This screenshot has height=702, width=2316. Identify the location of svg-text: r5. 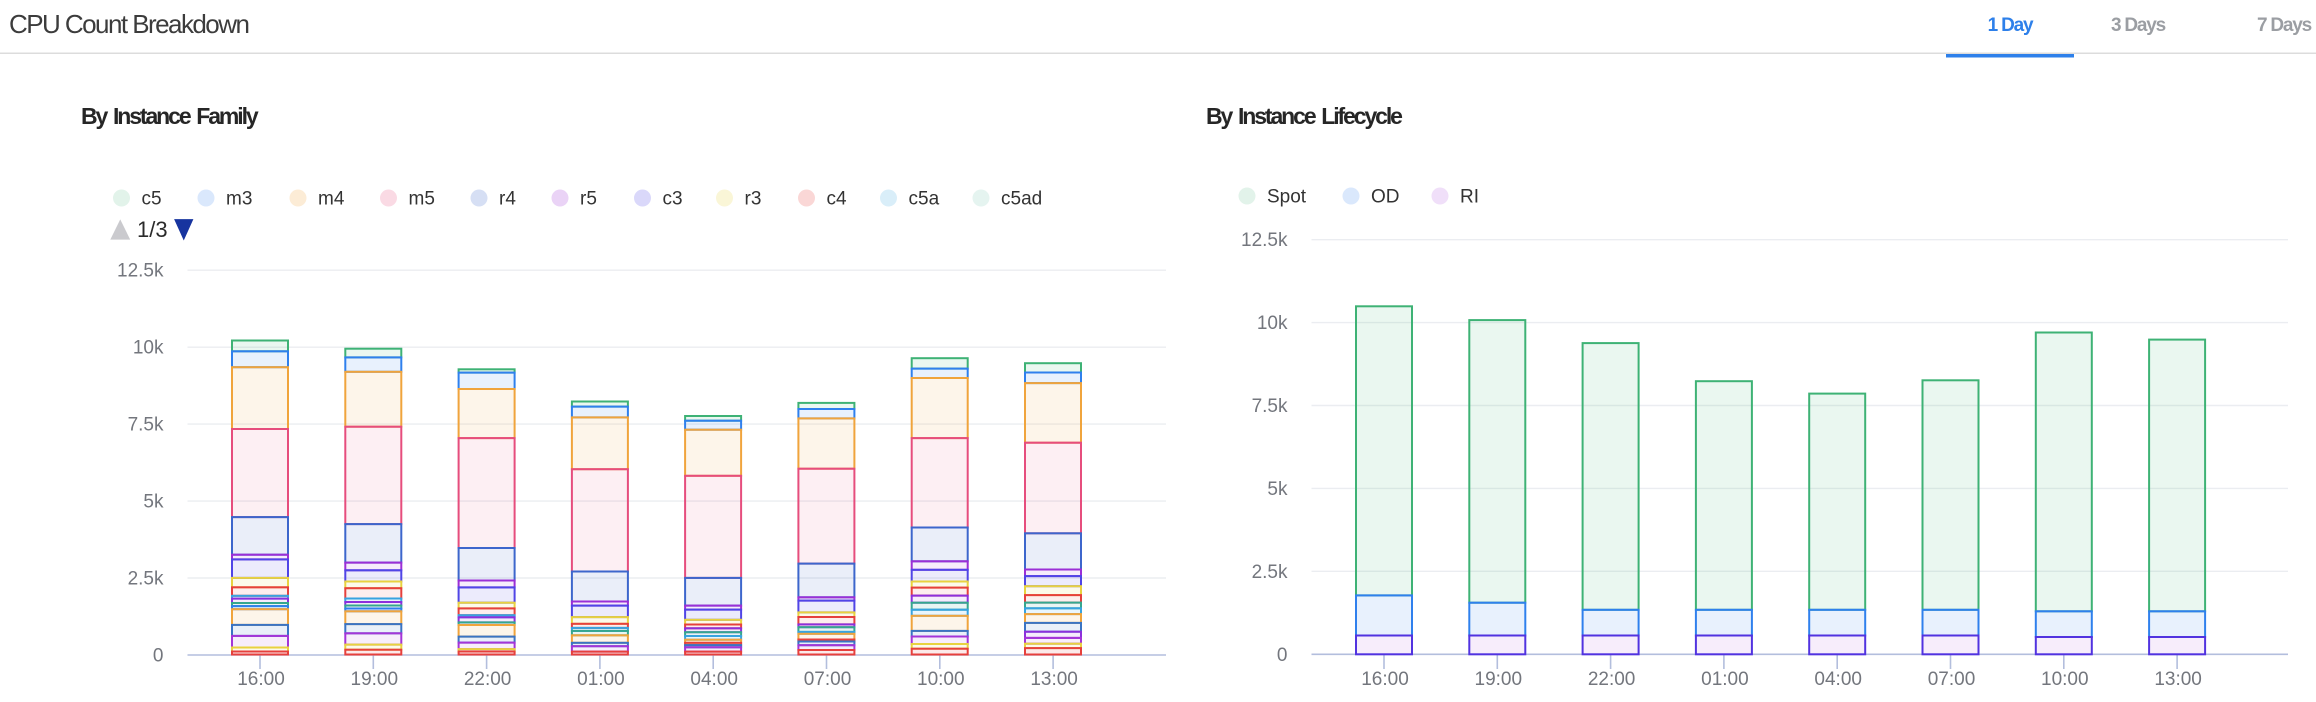
(588, 199).